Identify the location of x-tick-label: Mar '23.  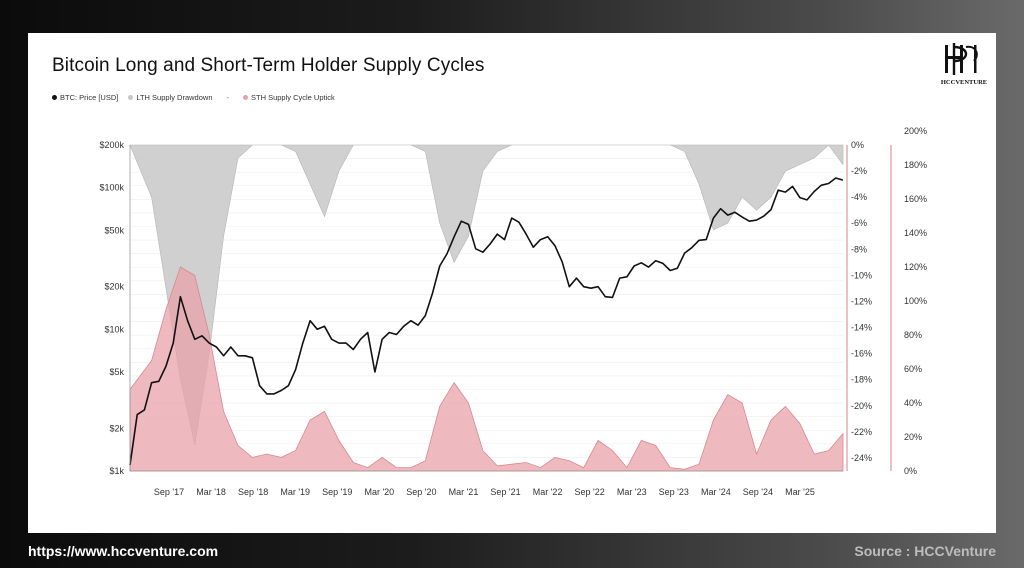
(632, 492).